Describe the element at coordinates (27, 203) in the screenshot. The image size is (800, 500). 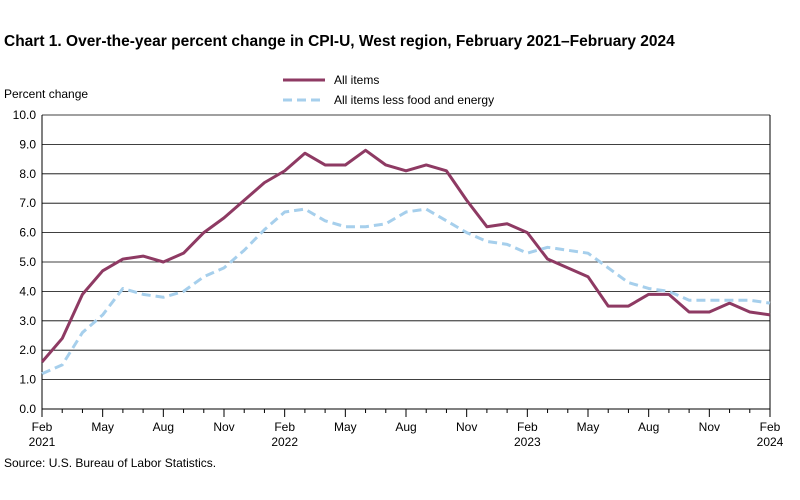
I see `y-tick-label: 7.0` at that location.